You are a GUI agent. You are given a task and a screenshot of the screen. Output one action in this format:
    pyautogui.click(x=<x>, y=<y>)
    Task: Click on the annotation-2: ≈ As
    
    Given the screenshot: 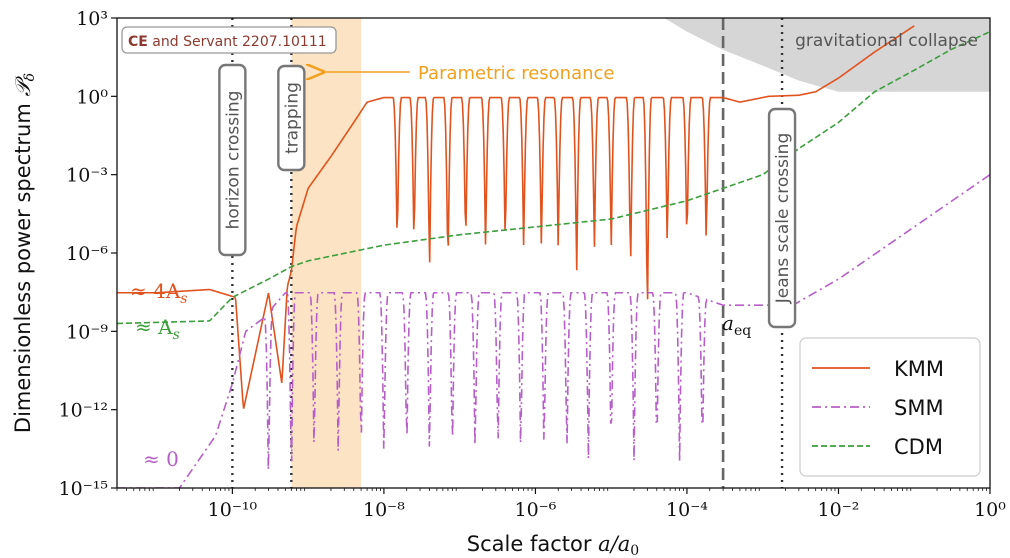 What is the action you would take?
    pyautogui.click(x=157, y=329)
    